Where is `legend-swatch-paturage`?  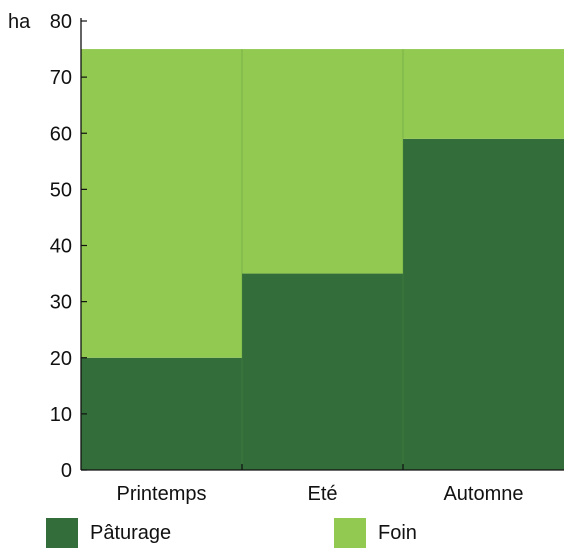
legend-swatch-paturage is located at coordinates (62, 533).